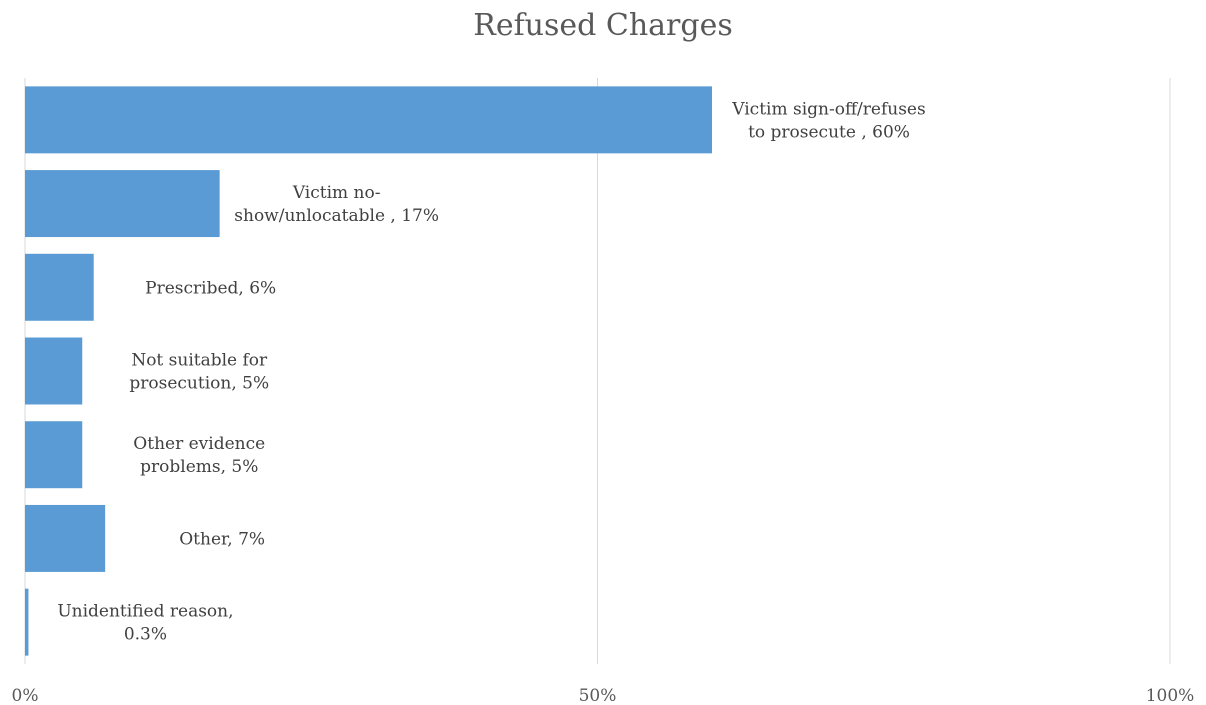  Describe the element at coordinates (199, 372) in the screenshot. I see `data-label: Not suitable for prosecution, 5%` at that location.